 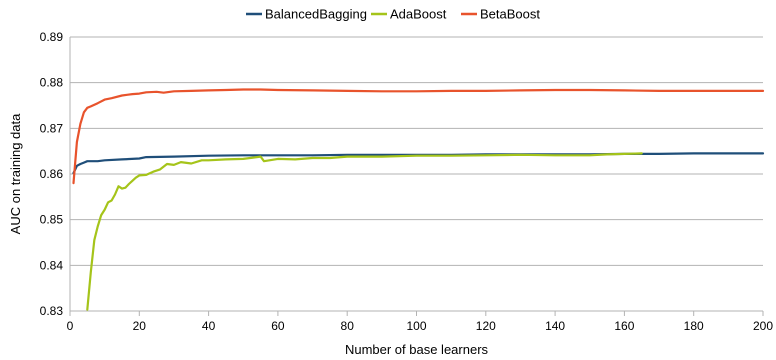 What do you see at coordinates (52, 265) in the screenshot?
I see `y-tick-label: 0.84` at bounding box center [52, 265].